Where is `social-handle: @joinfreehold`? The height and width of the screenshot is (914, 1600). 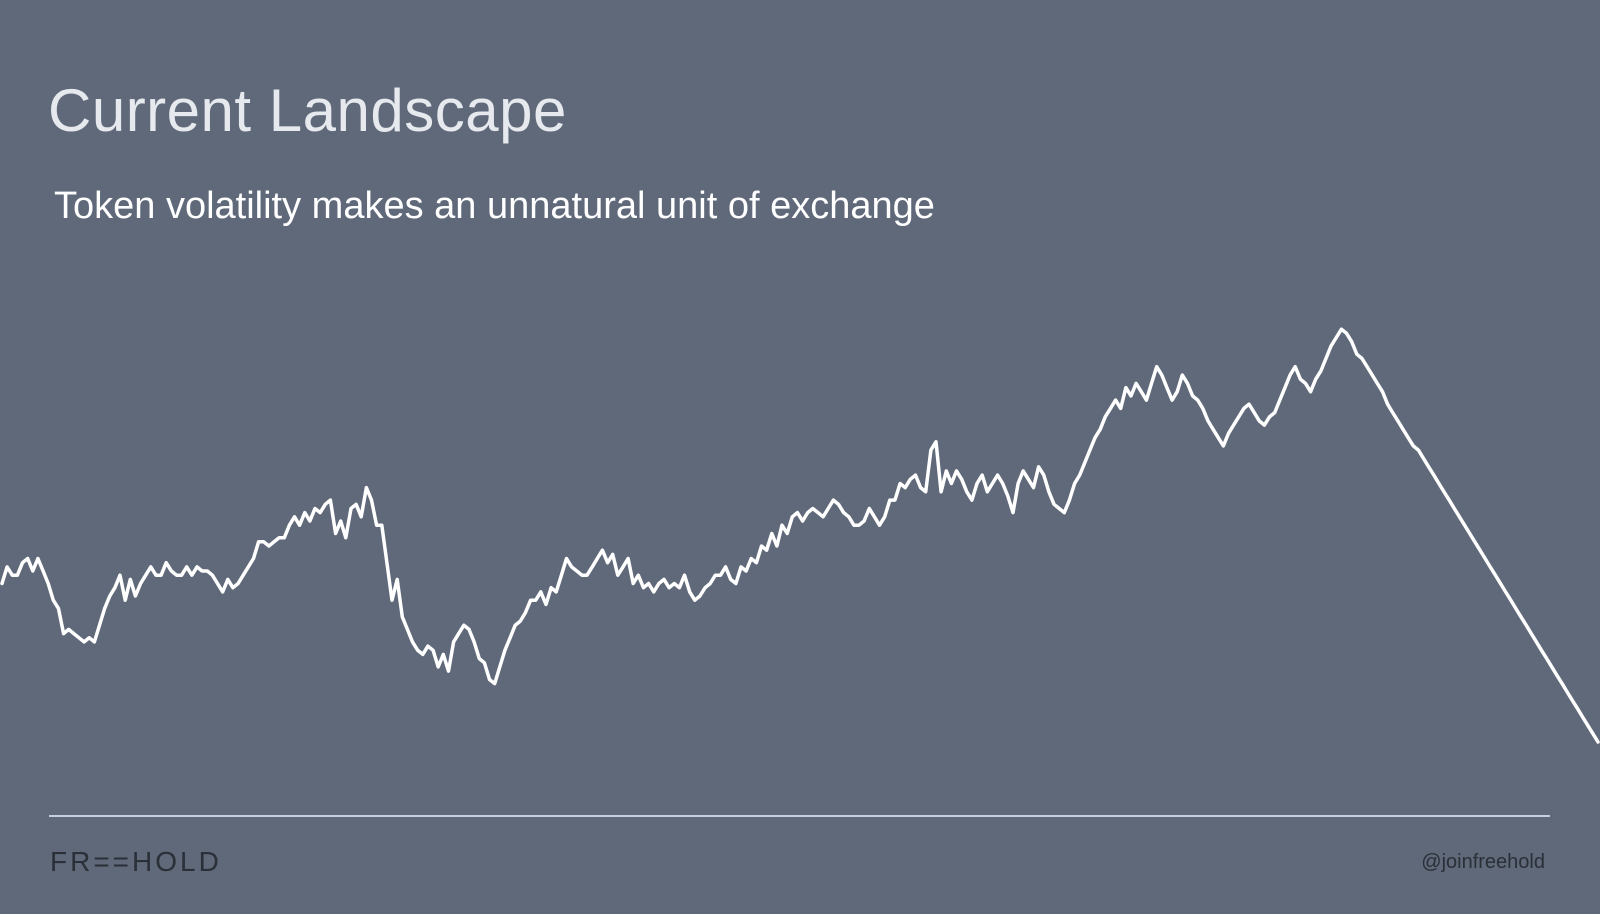 social-handle: @joinfreehold is located at coordinates (1483, 862).